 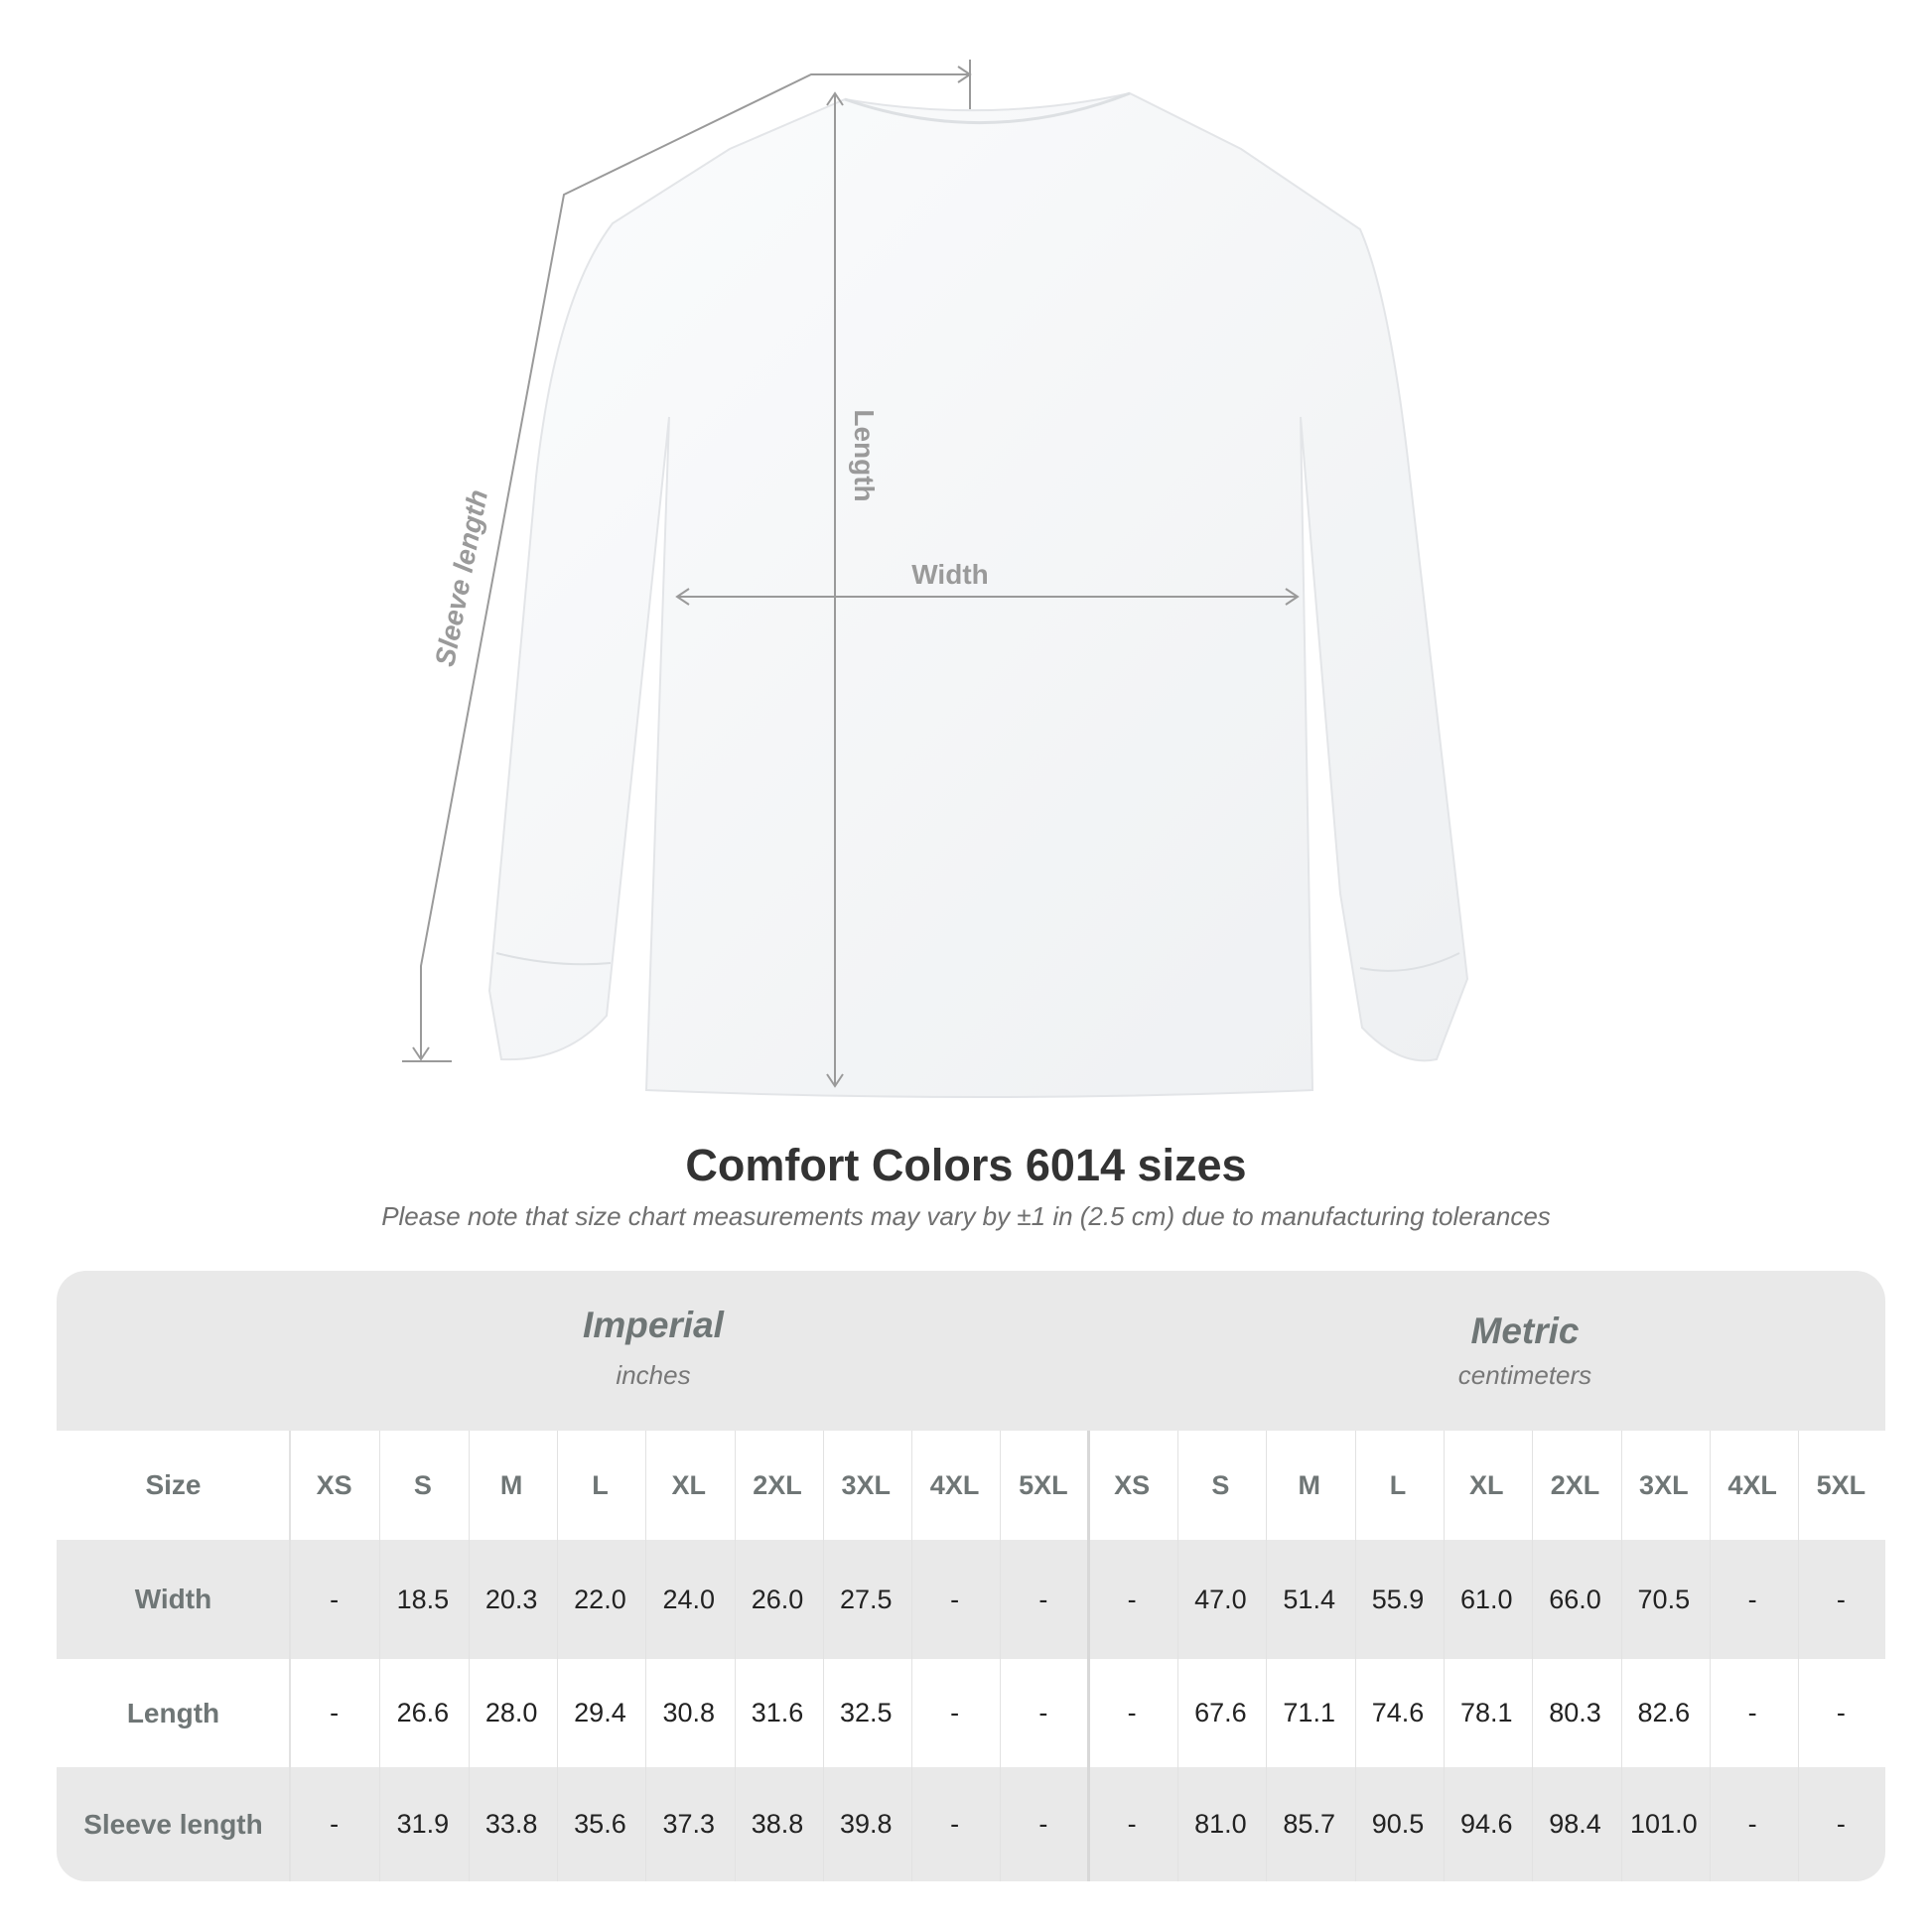 I want to click on table-cell: 27.5, so click(x=866, y=1599).